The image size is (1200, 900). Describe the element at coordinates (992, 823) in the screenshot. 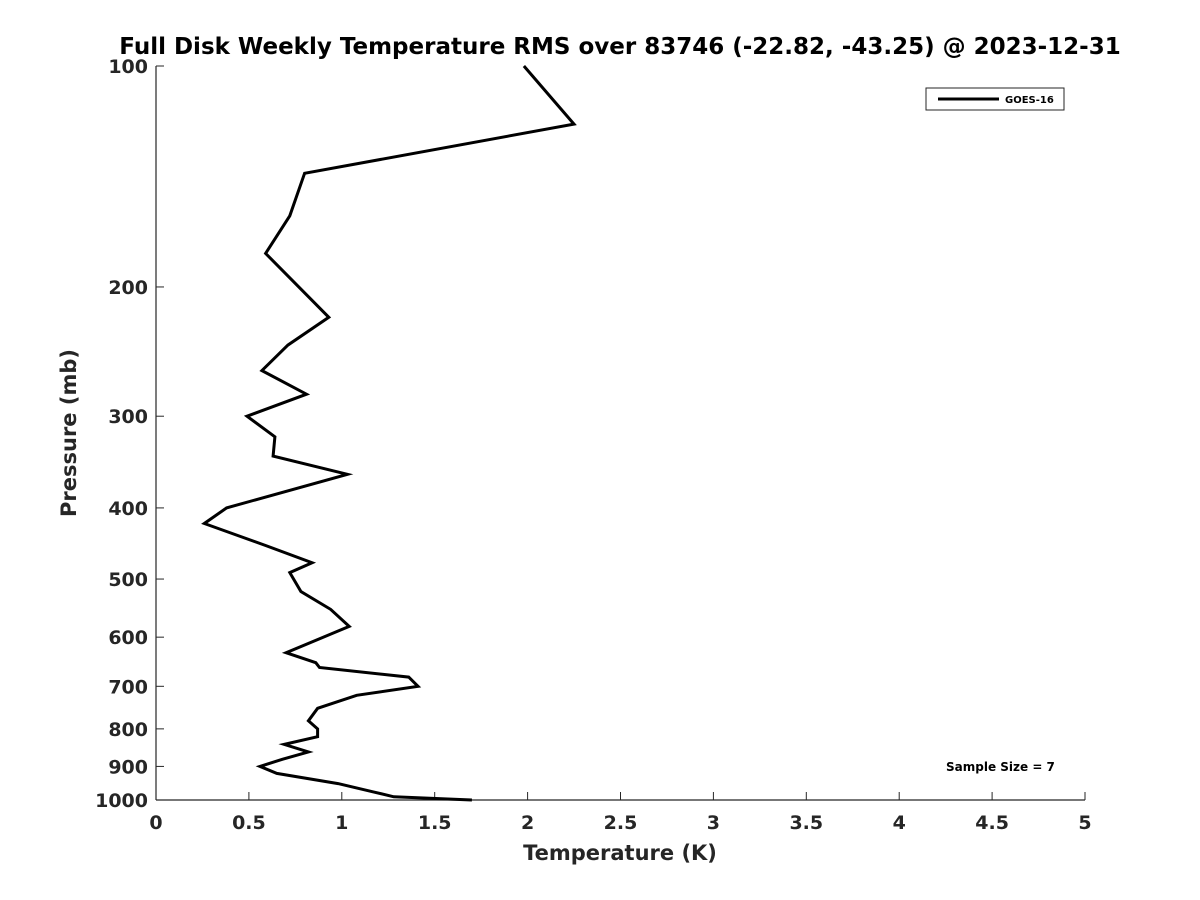

I see `x-tick-label: 4.5` at that location.